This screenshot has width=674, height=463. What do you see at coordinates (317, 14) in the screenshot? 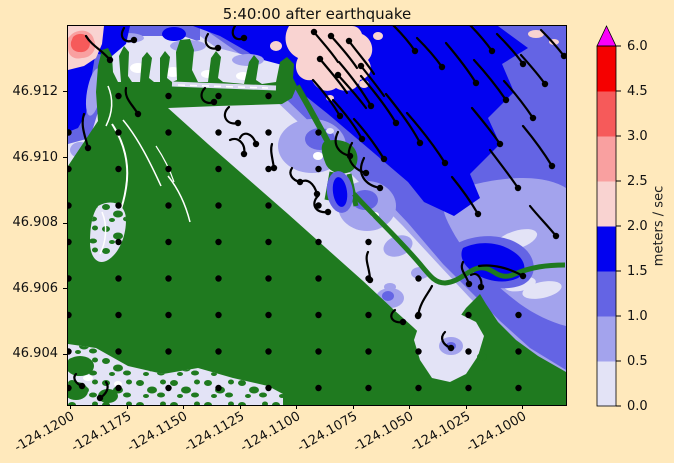
I see `plot-title: 5:40:00 after earthquake` at bounding box center [317, 14].